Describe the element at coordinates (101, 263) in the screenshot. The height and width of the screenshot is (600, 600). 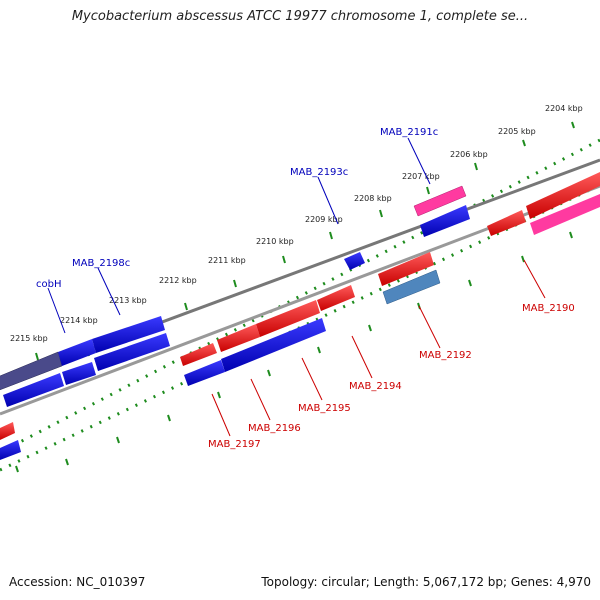
I see `gene-label-mab2198c: MAB_2198c` at that location.